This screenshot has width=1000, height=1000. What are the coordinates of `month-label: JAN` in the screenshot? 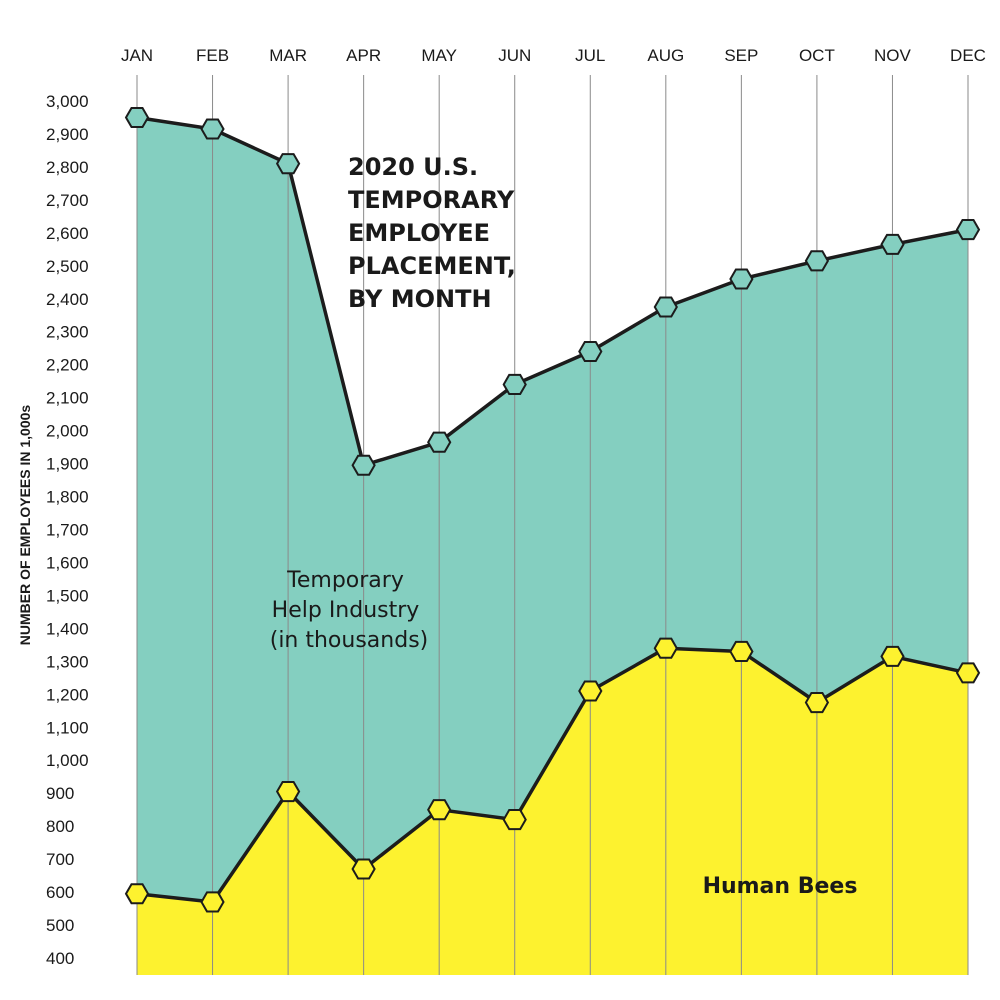 It's located at (137, 55).